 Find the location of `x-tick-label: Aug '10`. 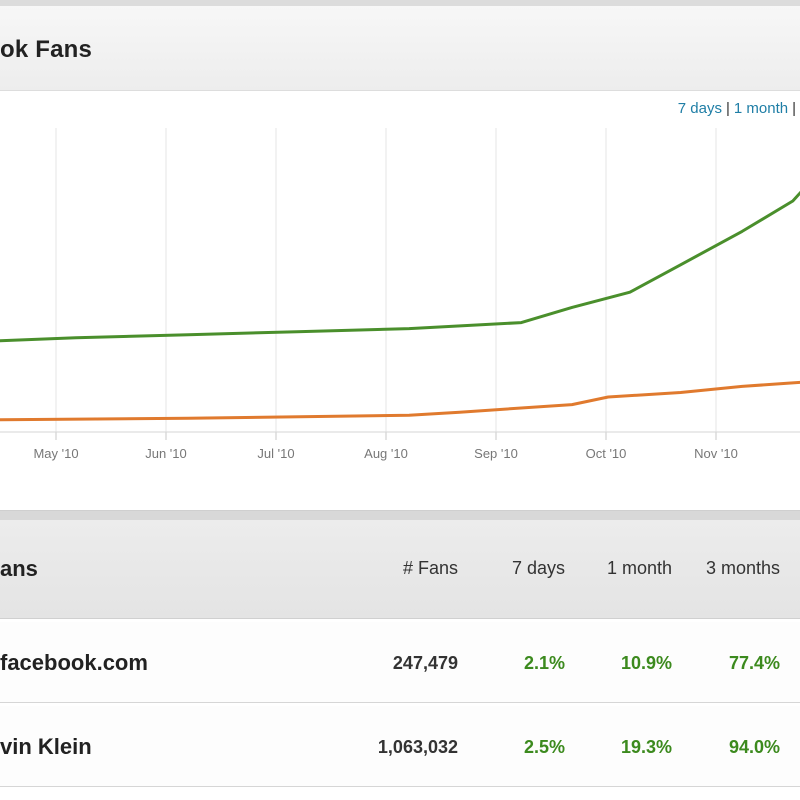

x-tick-label: Aug '10 is located at coordinates (386, 453).